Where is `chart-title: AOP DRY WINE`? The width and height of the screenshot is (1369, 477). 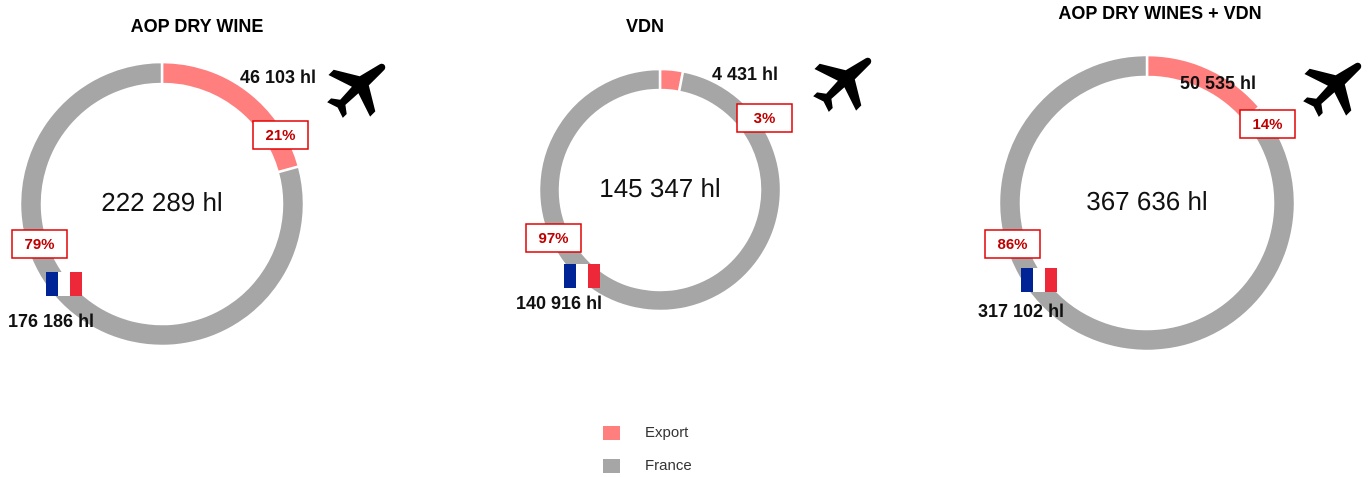 chart-title: AOP DRY WINE is located at coordinates (197, 26).